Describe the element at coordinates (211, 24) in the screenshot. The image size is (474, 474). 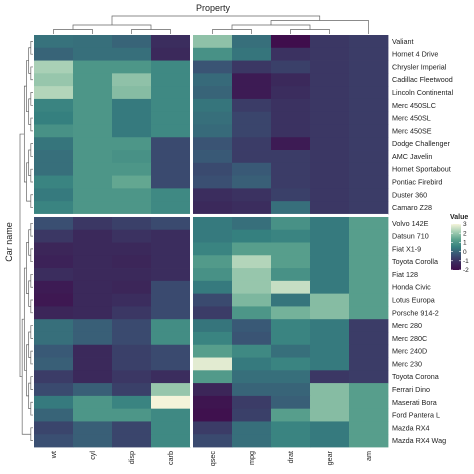
I see `column-dendrogram` at that location.